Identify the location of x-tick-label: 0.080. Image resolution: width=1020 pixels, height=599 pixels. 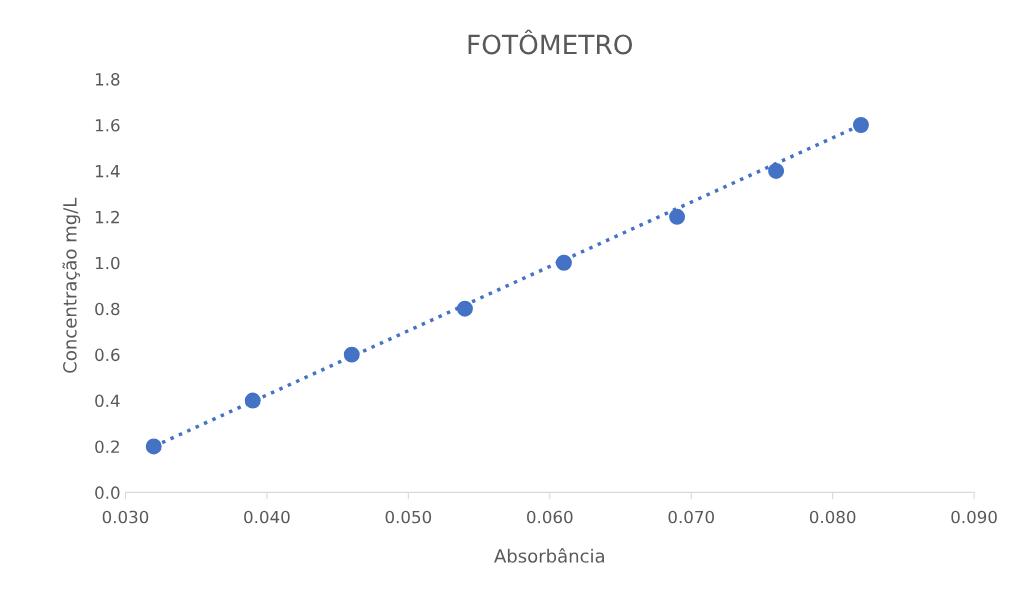
(832, 517).